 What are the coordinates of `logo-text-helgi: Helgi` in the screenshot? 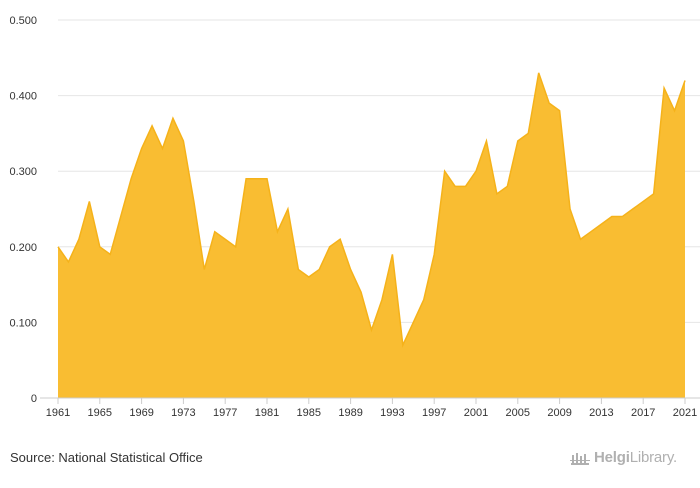 It's located at (612, 457).